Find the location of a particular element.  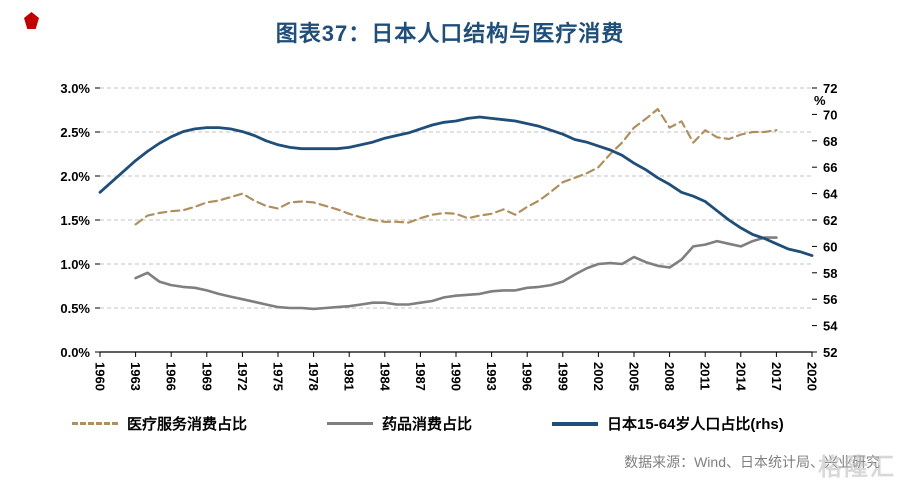

svg-text: 68 is located at coordinates (830, 141).